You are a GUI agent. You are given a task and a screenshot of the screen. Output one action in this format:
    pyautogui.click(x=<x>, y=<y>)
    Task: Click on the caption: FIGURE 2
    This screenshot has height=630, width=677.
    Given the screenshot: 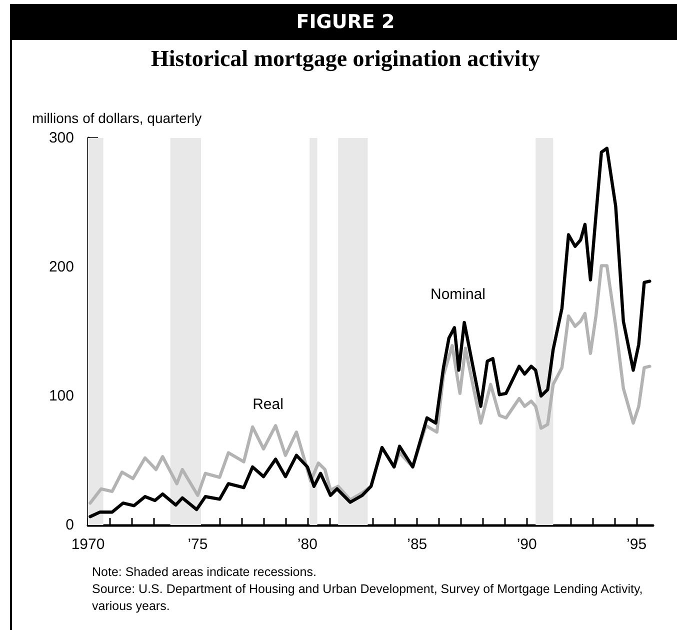 What is the action you would take?
    pyautogui.click(x=344, y=22)
    